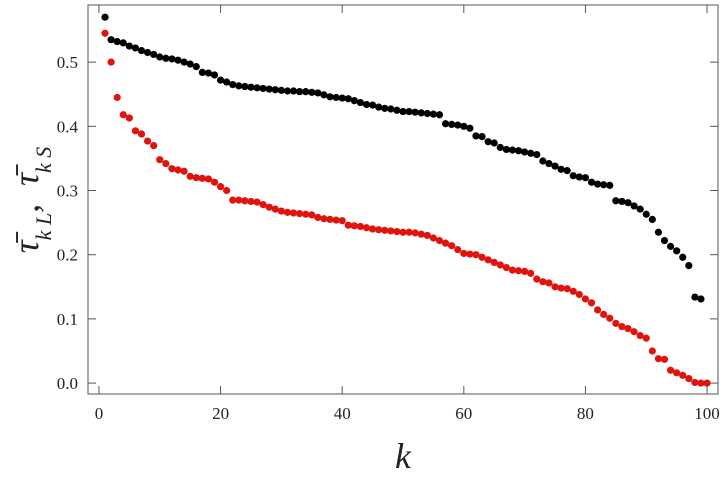  I want to click on x-tick-label: 60, so click(463, 413).